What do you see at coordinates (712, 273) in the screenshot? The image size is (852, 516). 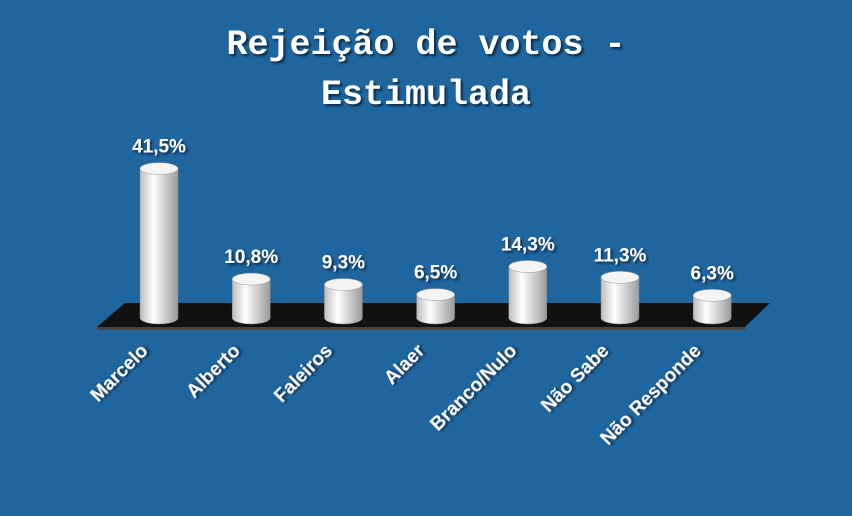 I see `value-label: 6,3%` at bounding box center [712, 273].